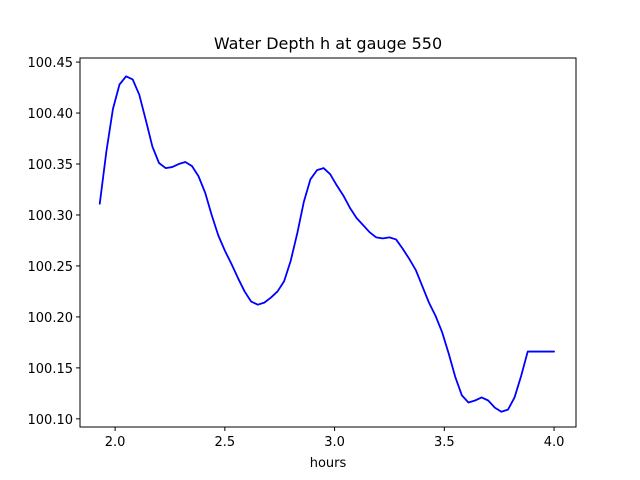 Image resolution: width=640 pixels, height=480 pixels. I want to click on x-tick-label: 3.0, so click(334, 442).